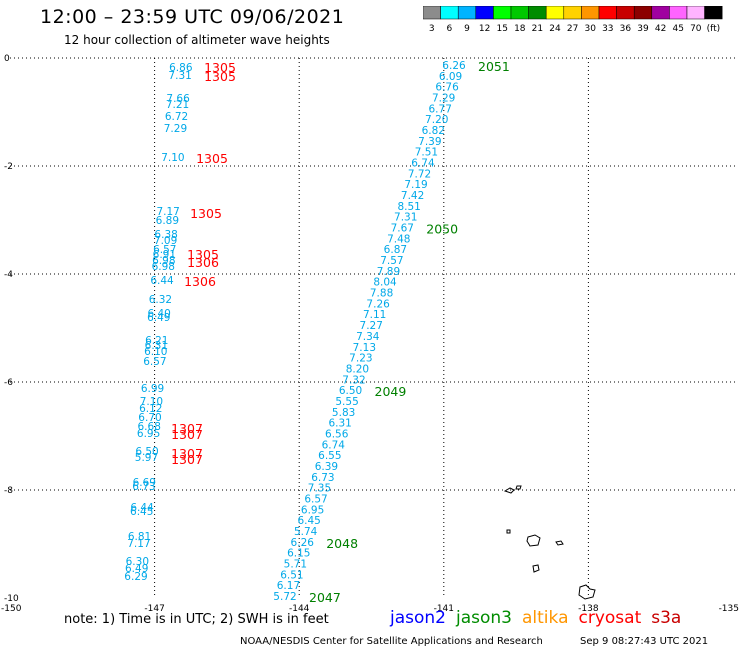 The height and width of the screenshot is (650, 740). What do you see at coordinates (573, 20) in the screenshot?
I see `color-legend: 3 6 9 12 15 18 21 24 27 30 33 36 39 42 45 70 (ft)` at bounding box center [573, 20].